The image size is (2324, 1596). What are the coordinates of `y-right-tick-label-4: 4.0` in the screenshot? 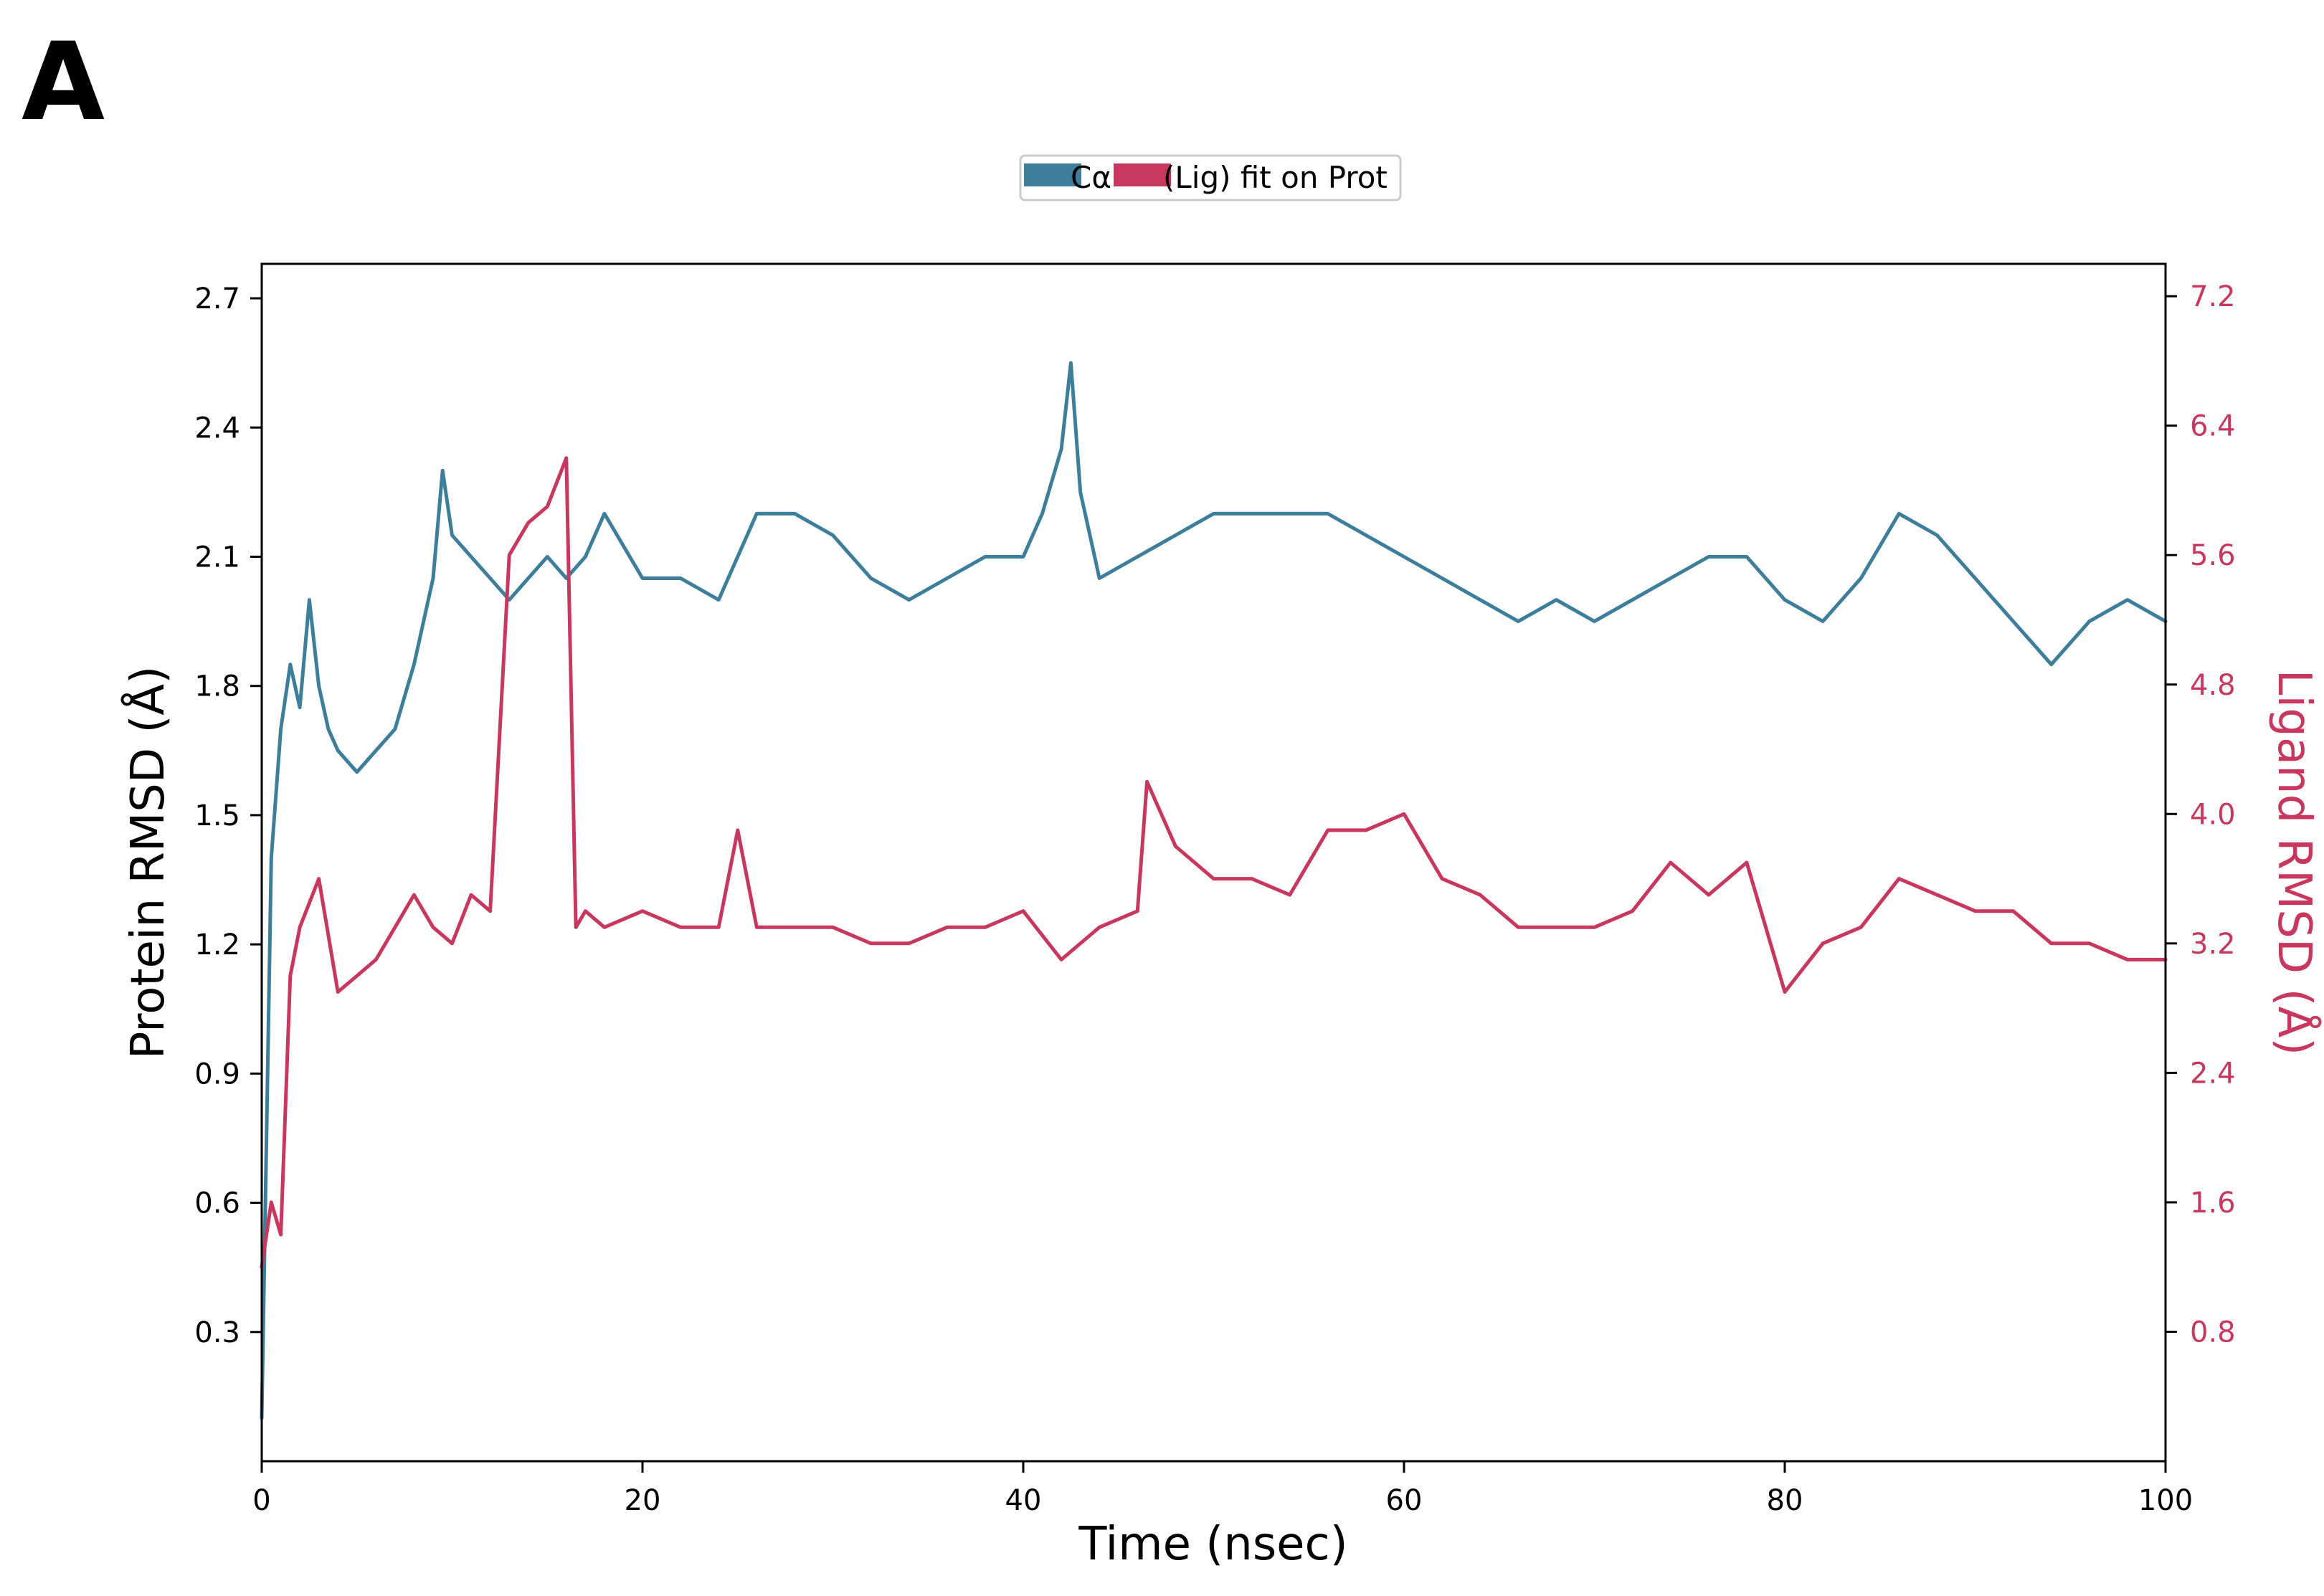 It's located at (2213, 814).